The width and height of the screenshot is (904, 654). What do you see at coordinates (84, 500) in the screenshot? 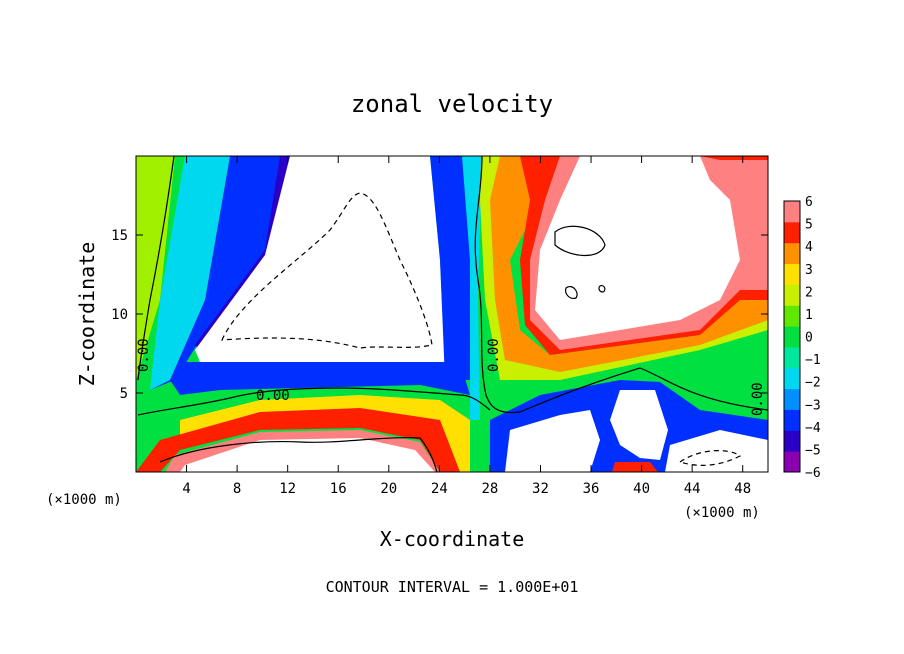
I see `x-unit-label: (×1000 m)` at bounding box center [84, 500].